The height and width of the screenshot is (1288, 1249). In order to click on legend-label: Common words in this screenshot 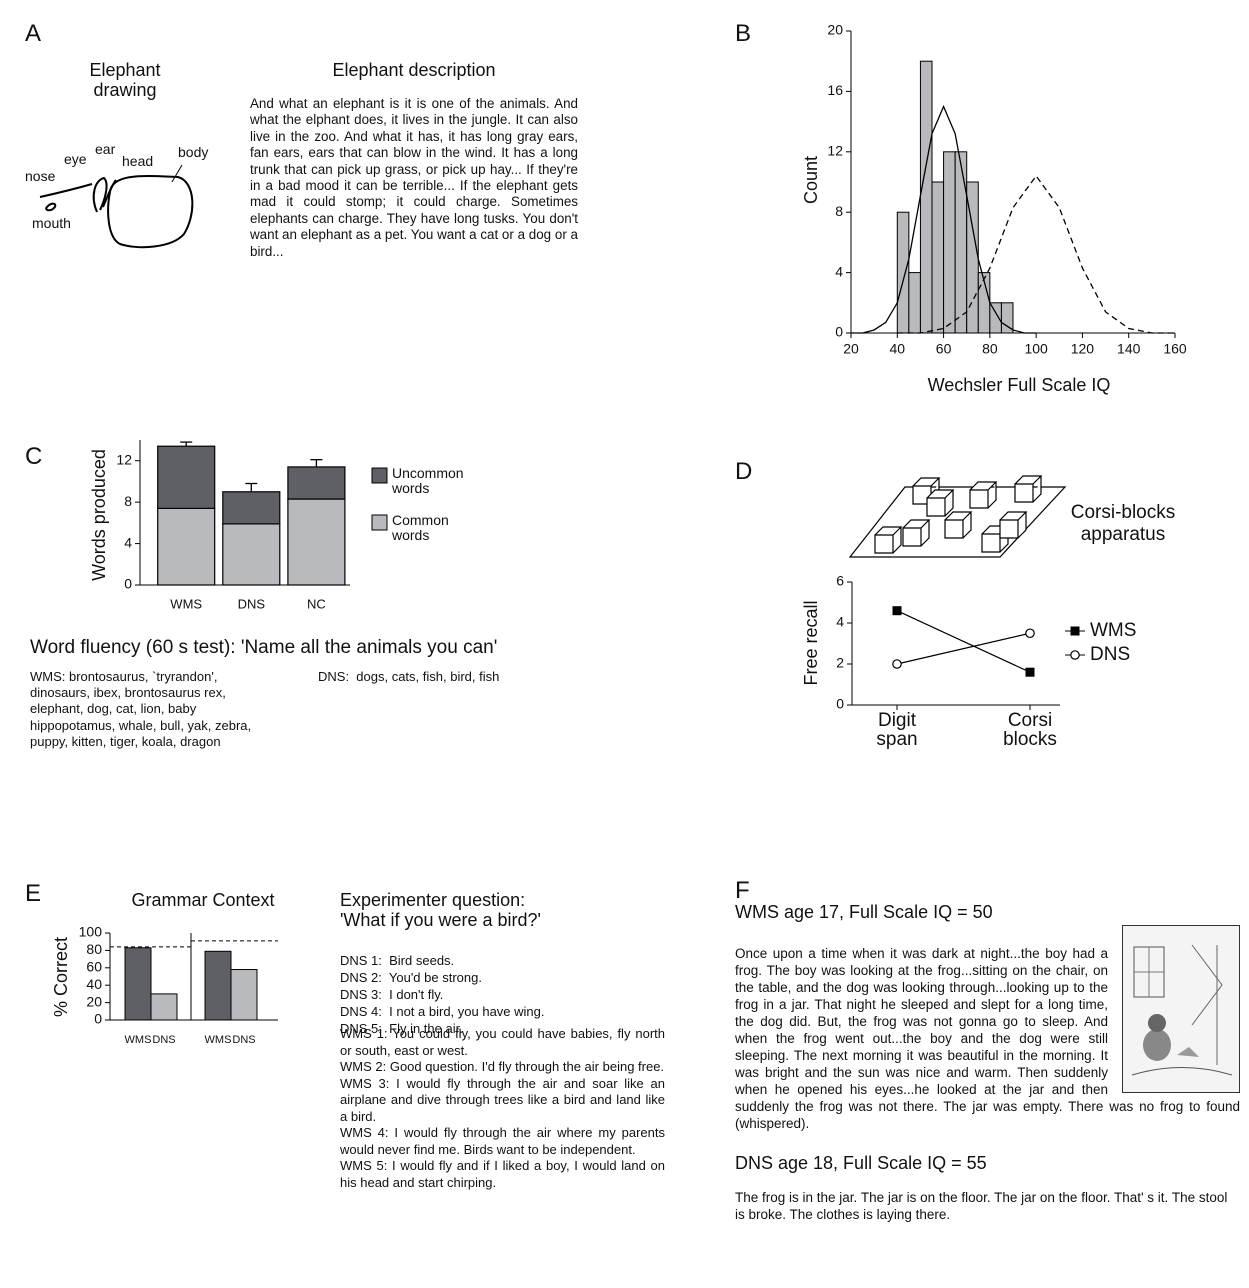, I will do `click(420, 527)`.